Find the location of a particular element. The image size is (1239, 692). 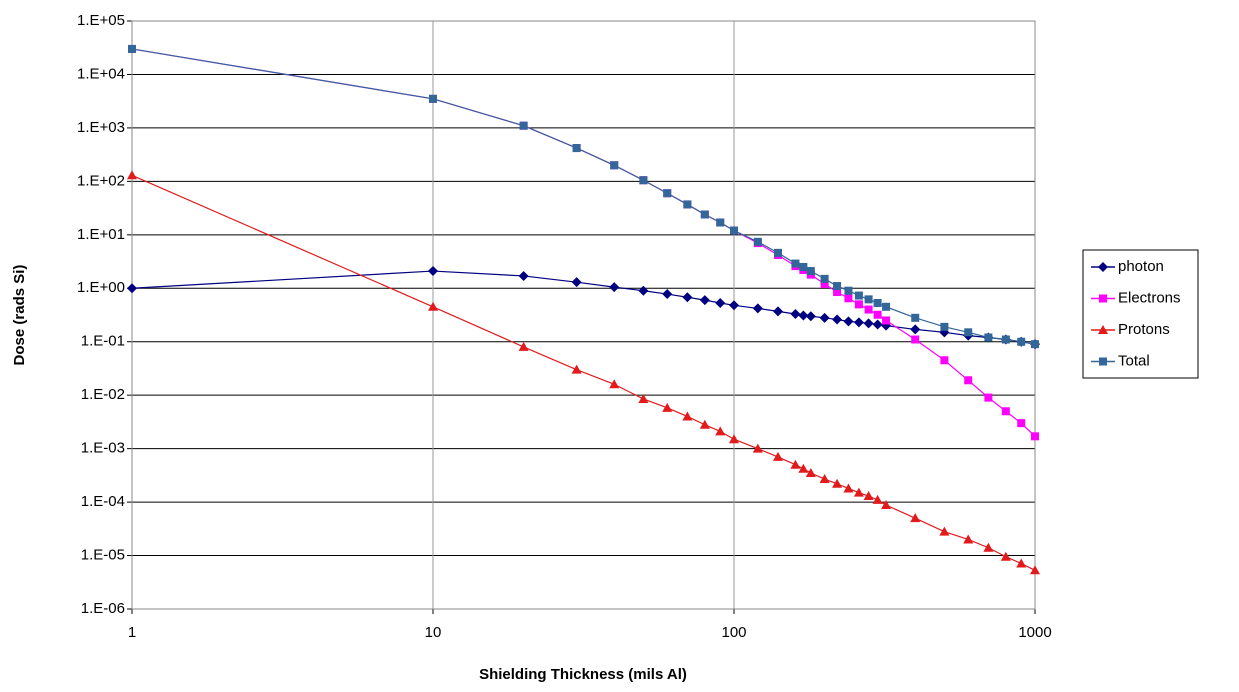

y-tick-label: 1.E+00 is located at coordinates (101, 287).